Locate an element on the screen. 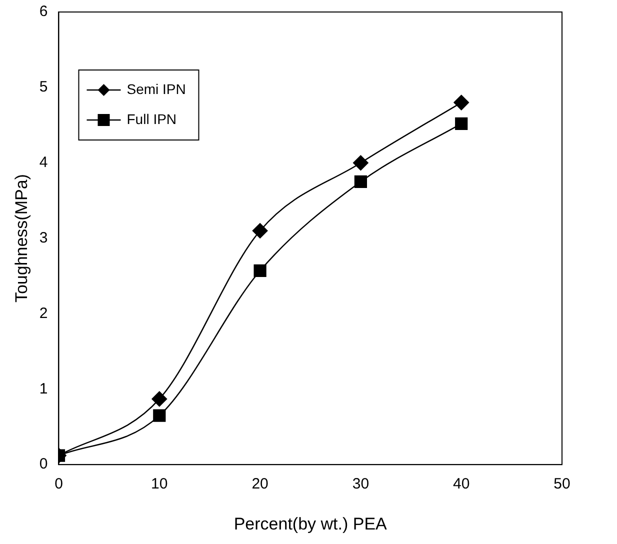 Image resolution: width=617 pixels, height=544 pixels. y-tick-label: 1 is located at coordinates (43, 389).